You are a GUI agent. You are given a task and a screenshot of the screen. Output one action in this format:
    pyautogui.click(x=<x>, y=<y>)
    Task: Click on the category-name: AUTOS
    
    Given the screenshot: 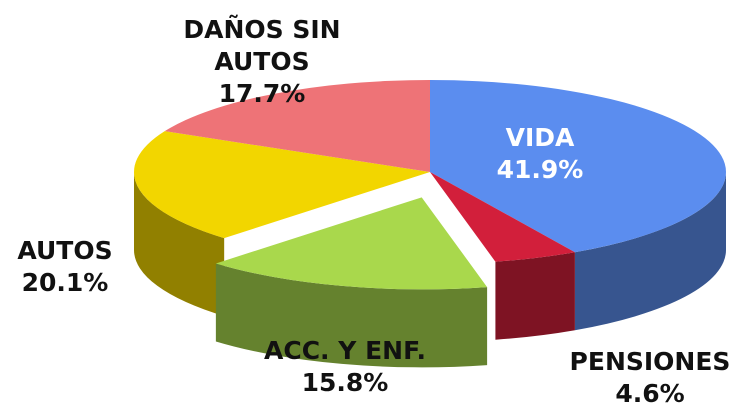 What is the action you would take?
    pyautogui.click(x=65, y=250)
    